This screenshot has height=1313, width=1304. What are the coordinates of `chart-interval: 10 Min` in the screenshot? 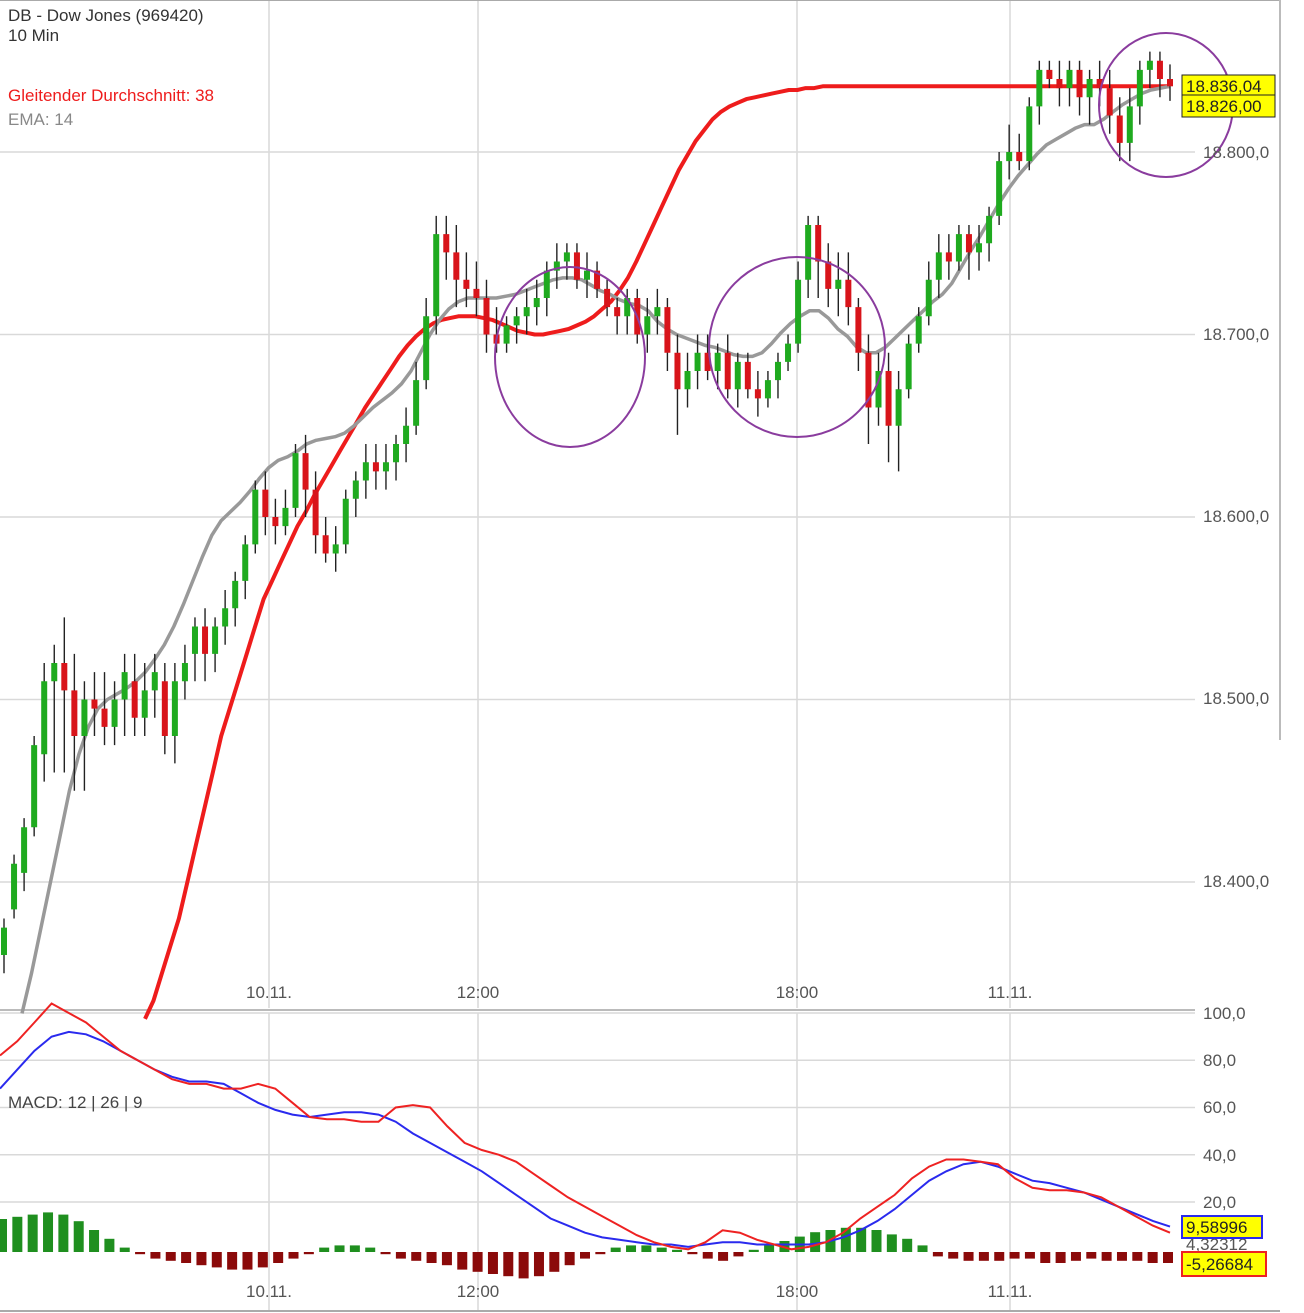 It's located at (33, 35).